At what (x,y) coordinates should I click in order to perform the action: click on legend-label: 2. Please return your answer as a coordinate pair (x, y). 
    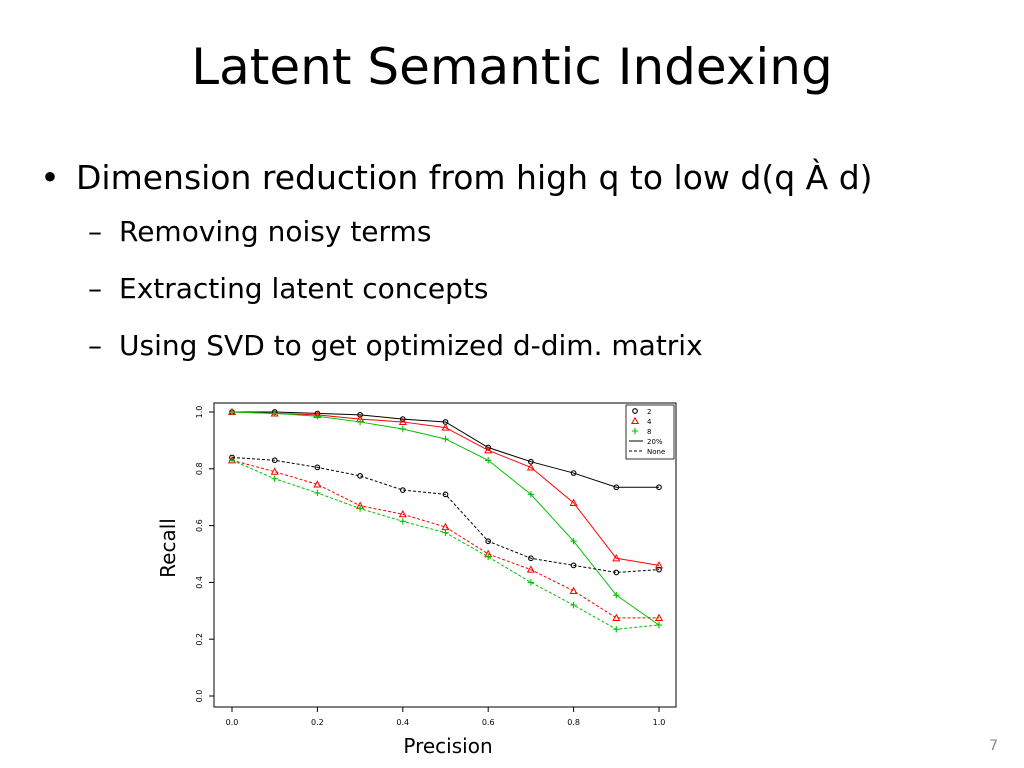
    Looking at the image, I should click on (649, 412).